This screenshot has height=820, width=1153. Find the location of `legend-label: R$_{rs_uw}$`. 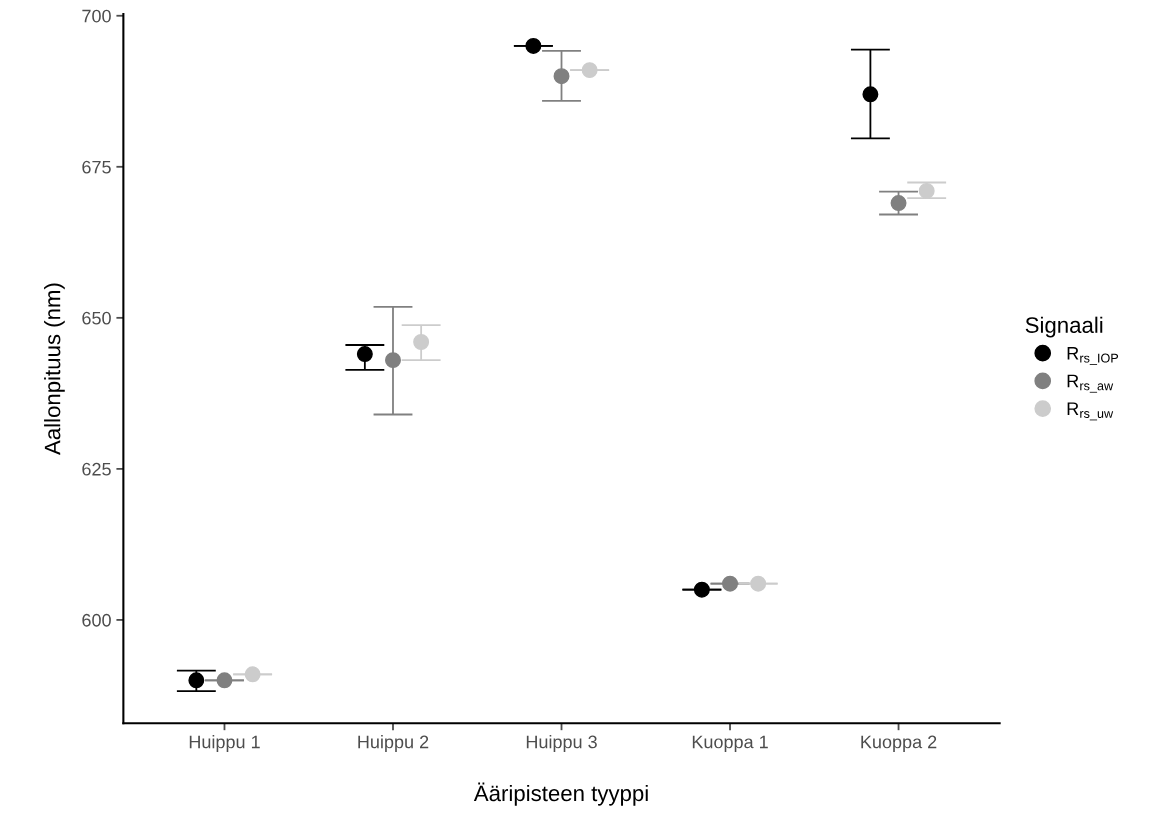

legend-label: R$_{rs_uw}$ is located at coordinates (1090, 411).